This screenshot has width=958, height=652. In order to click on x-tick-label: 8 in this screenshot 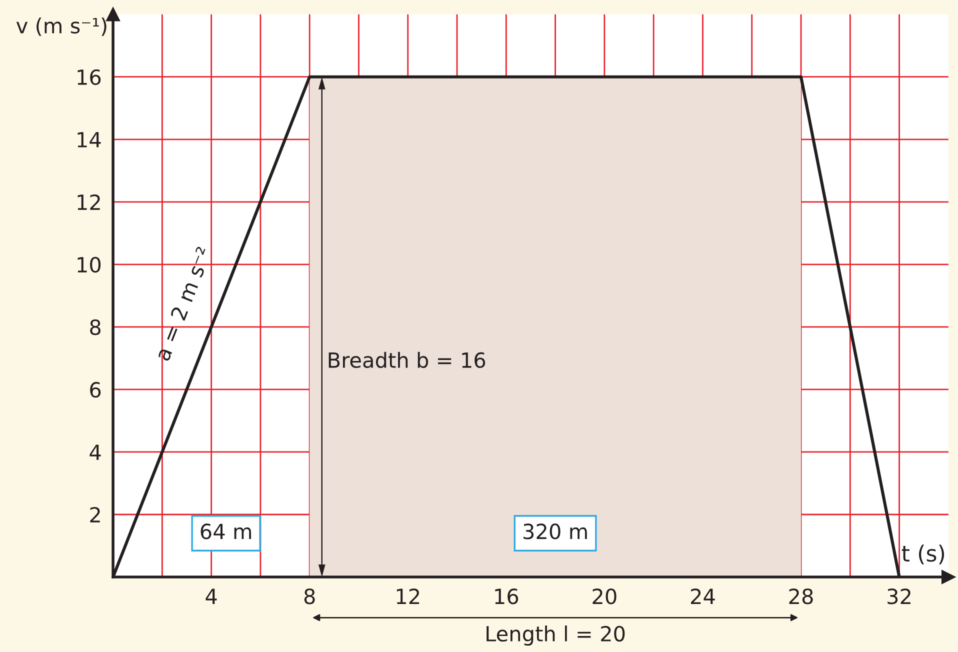, I will do `click(309, 596)`.